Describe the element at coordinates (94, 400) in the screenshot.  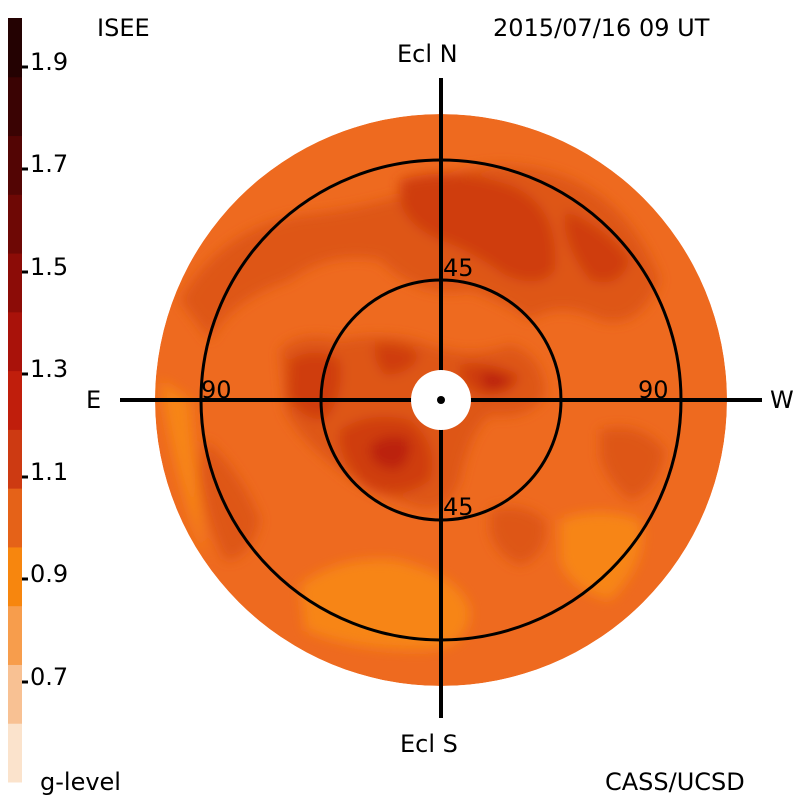
I see `east-label: E` at that location.